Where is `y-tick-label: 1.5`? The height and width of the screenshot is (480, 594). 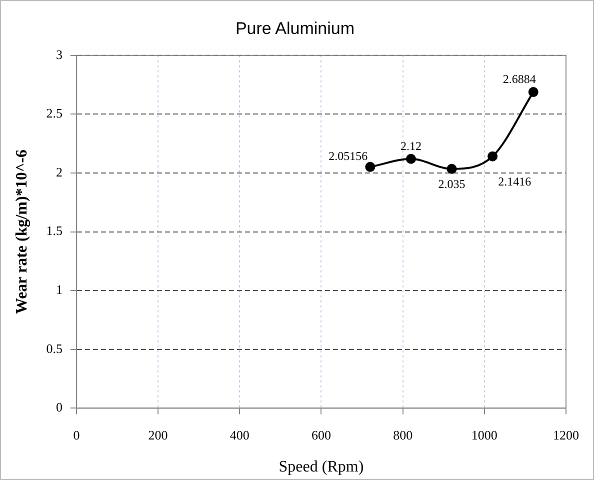
y-tick-label: 1.5 is located at coordinates (54, 230).